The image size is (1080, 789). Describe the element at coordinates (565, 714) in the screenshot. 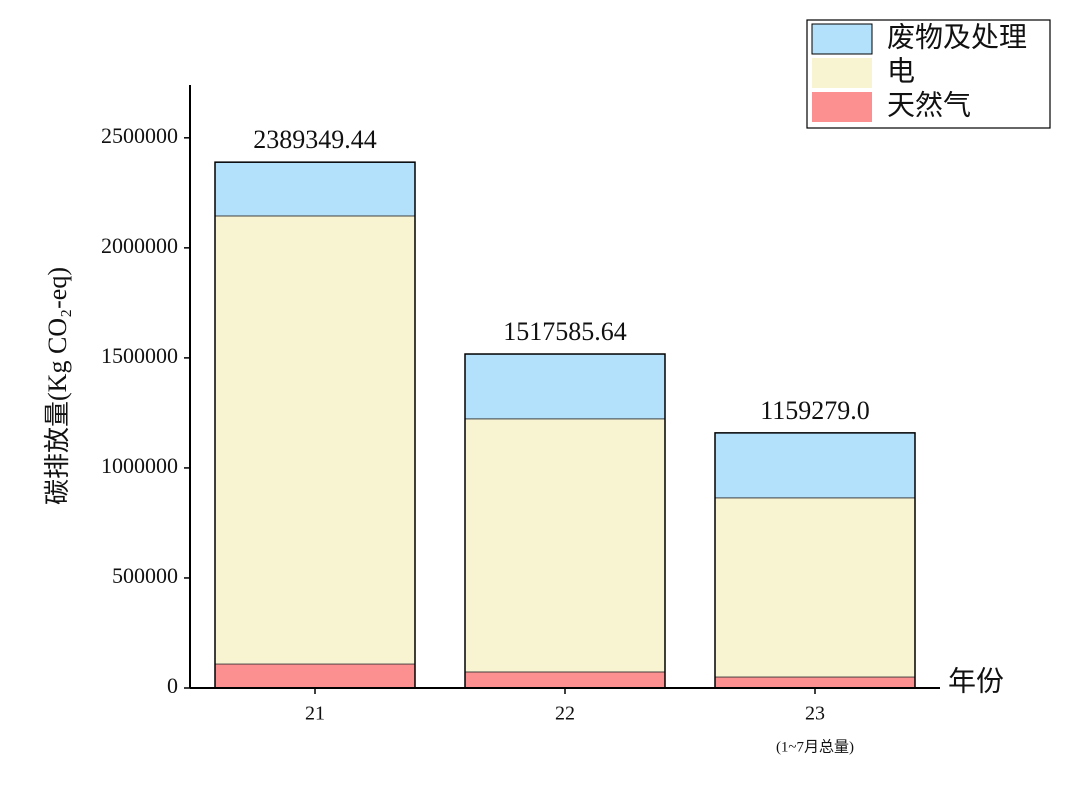

I see `x-tick-label: 22` at that location.